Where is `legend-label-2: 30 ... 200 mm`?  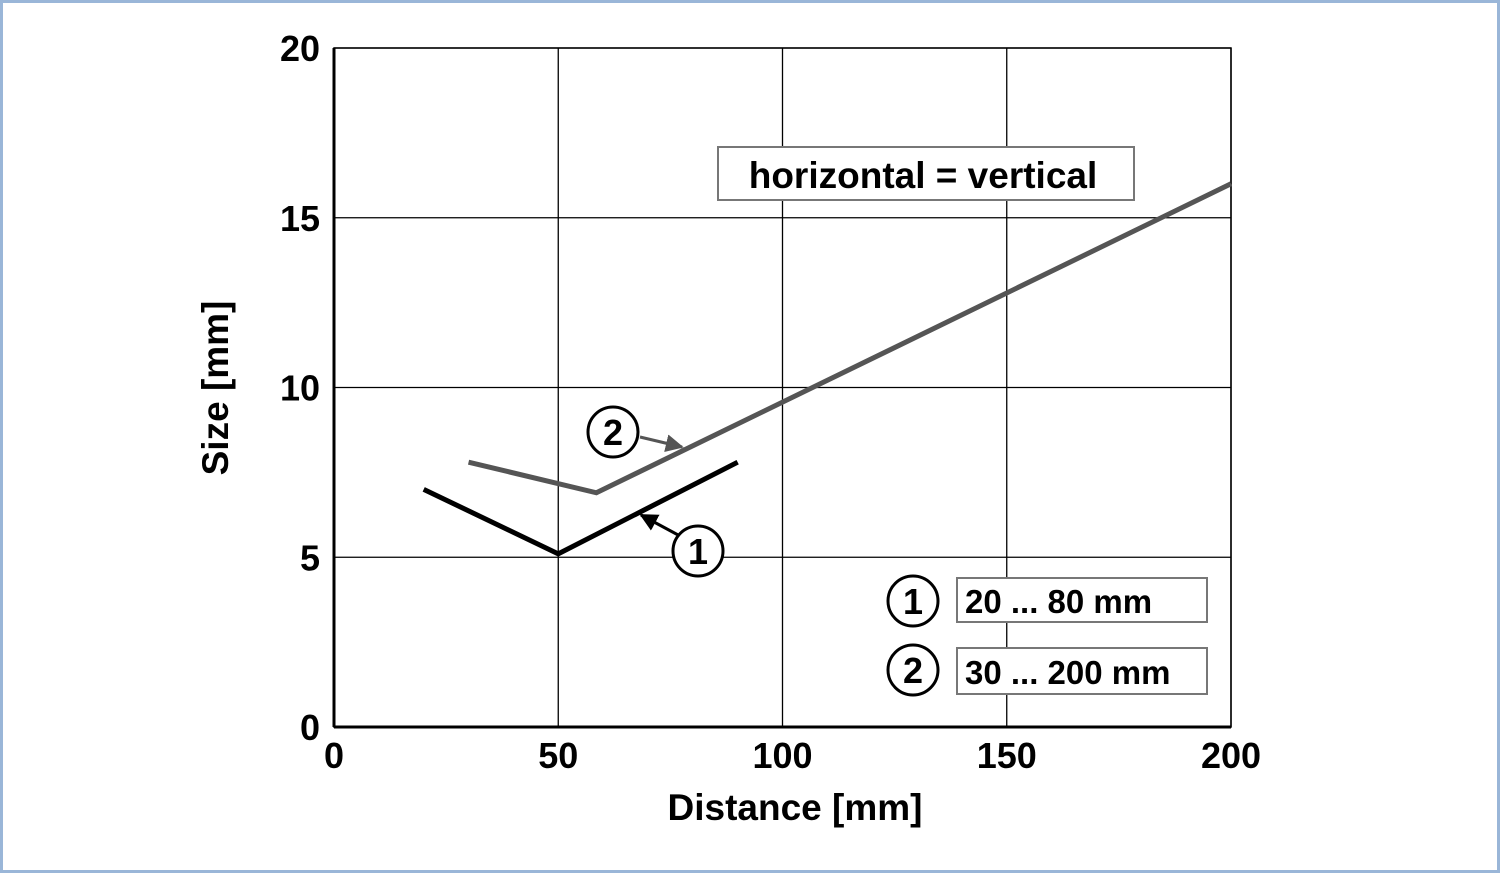
legend-label-2: 30 ... 200 mm is located at coordinates (1067, 672).